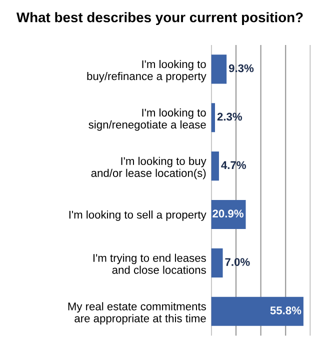  What do you see at coordinates (137, 313) in the screenshot?
I see `y-tick-label: My real estate commitments are appropriate at this time` at bounding box center [137, 313].